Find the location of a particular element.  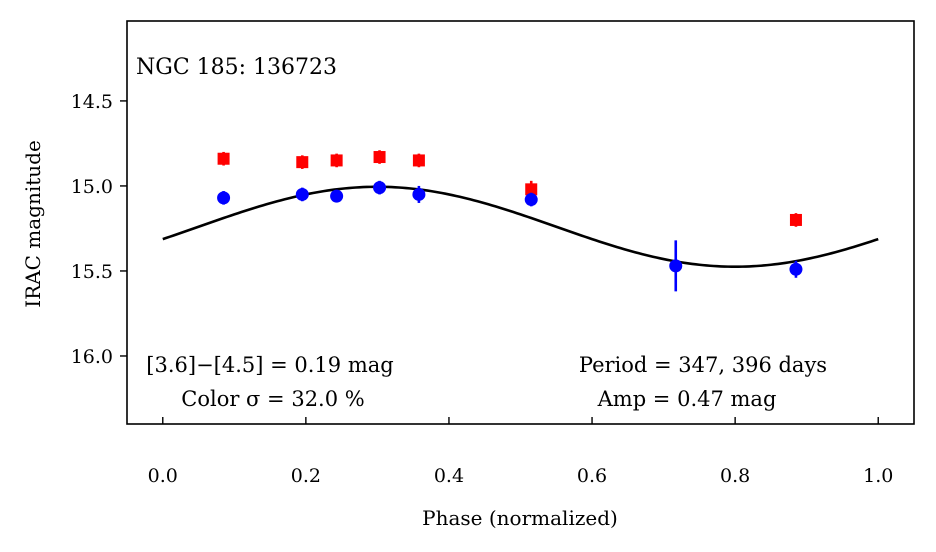

x-tick-label: 0.8 is located at coordinates (735, 476).